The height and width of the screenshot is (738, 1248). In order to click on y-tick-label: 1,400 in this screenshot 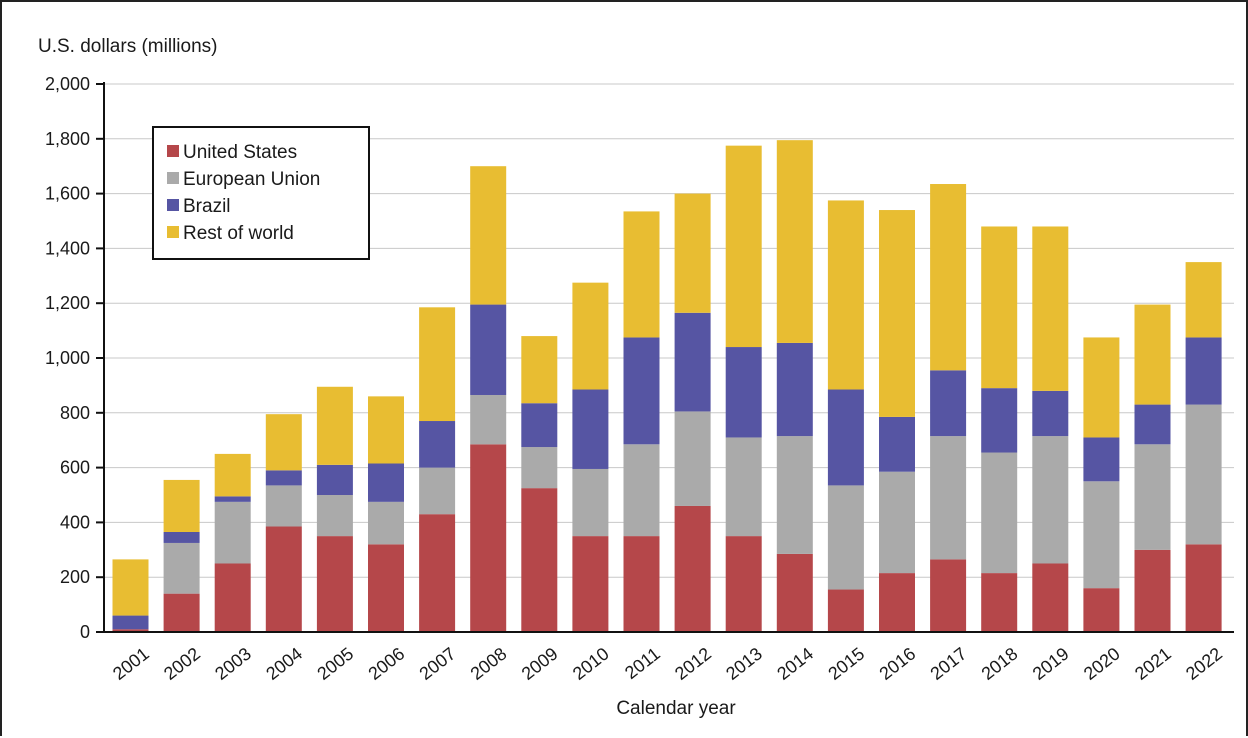, I will do `click(67, 248)`.